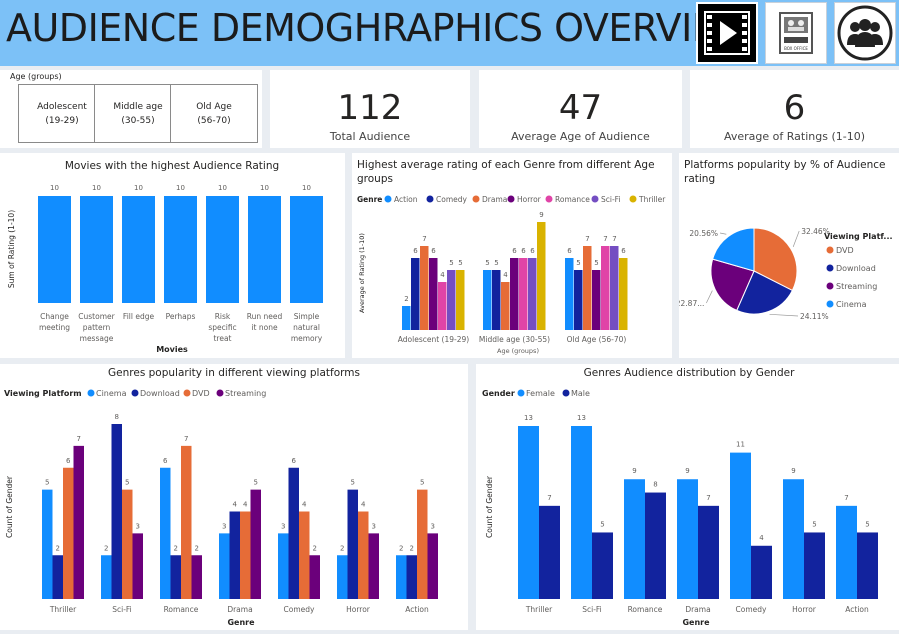 This screenshot has width=899, height=634. What do you see at coordinates (370, 109) in the screenshot?
I see `kpi-card-total-audience: 112 Total Audience` at bounding box center [370, 109].